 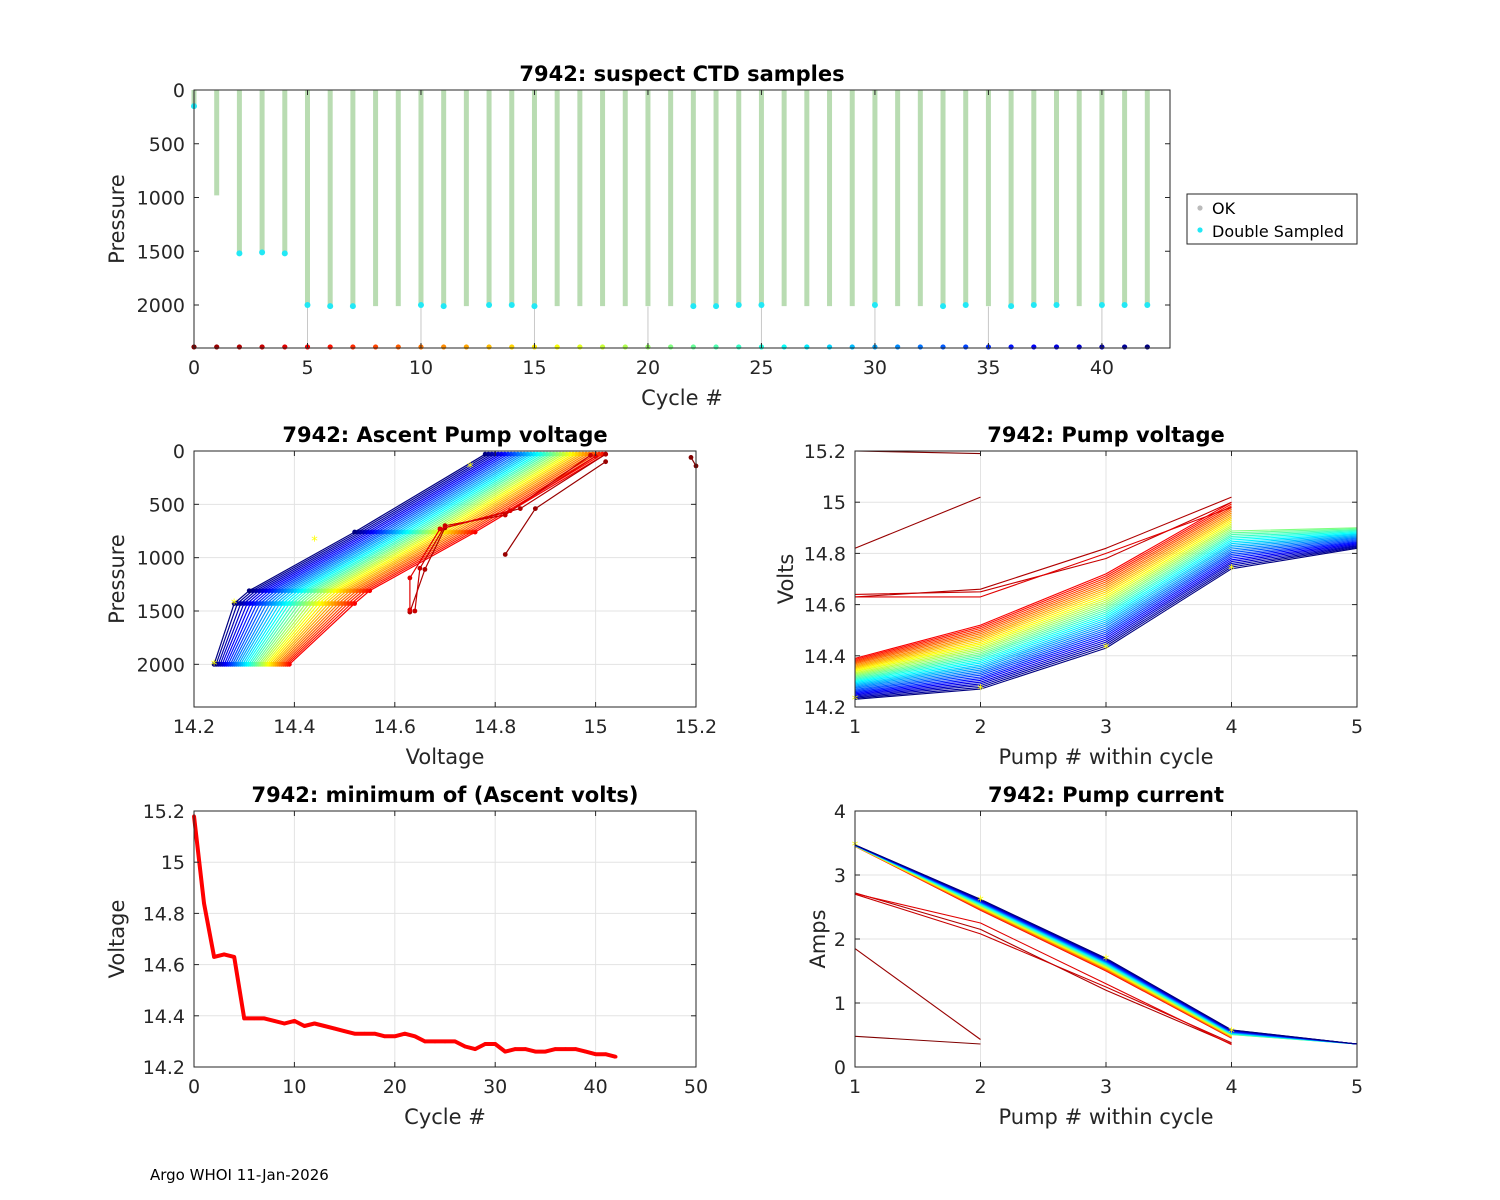 What do you see at coordinates (239, 1175) in the screenshot?
I see `footer-label: Argo WHOI 11-Jan-2026` at bounding box center [239, 1175].